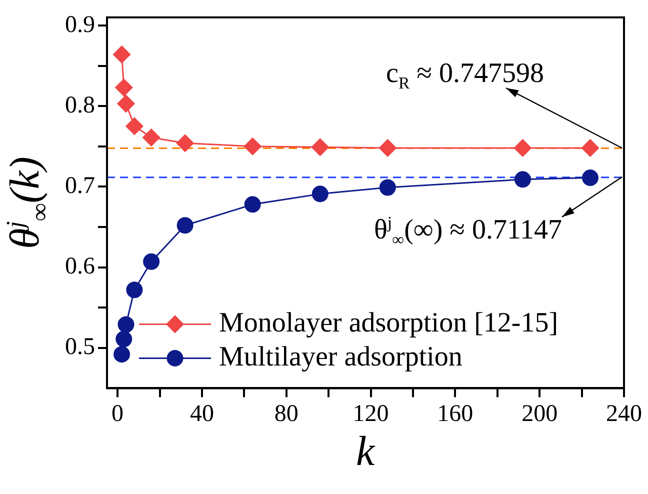 The image size is (648, 494). Describe the element at coordinates (624, 413) in the screenshot. I see `x-tick-label: 240` at that location.